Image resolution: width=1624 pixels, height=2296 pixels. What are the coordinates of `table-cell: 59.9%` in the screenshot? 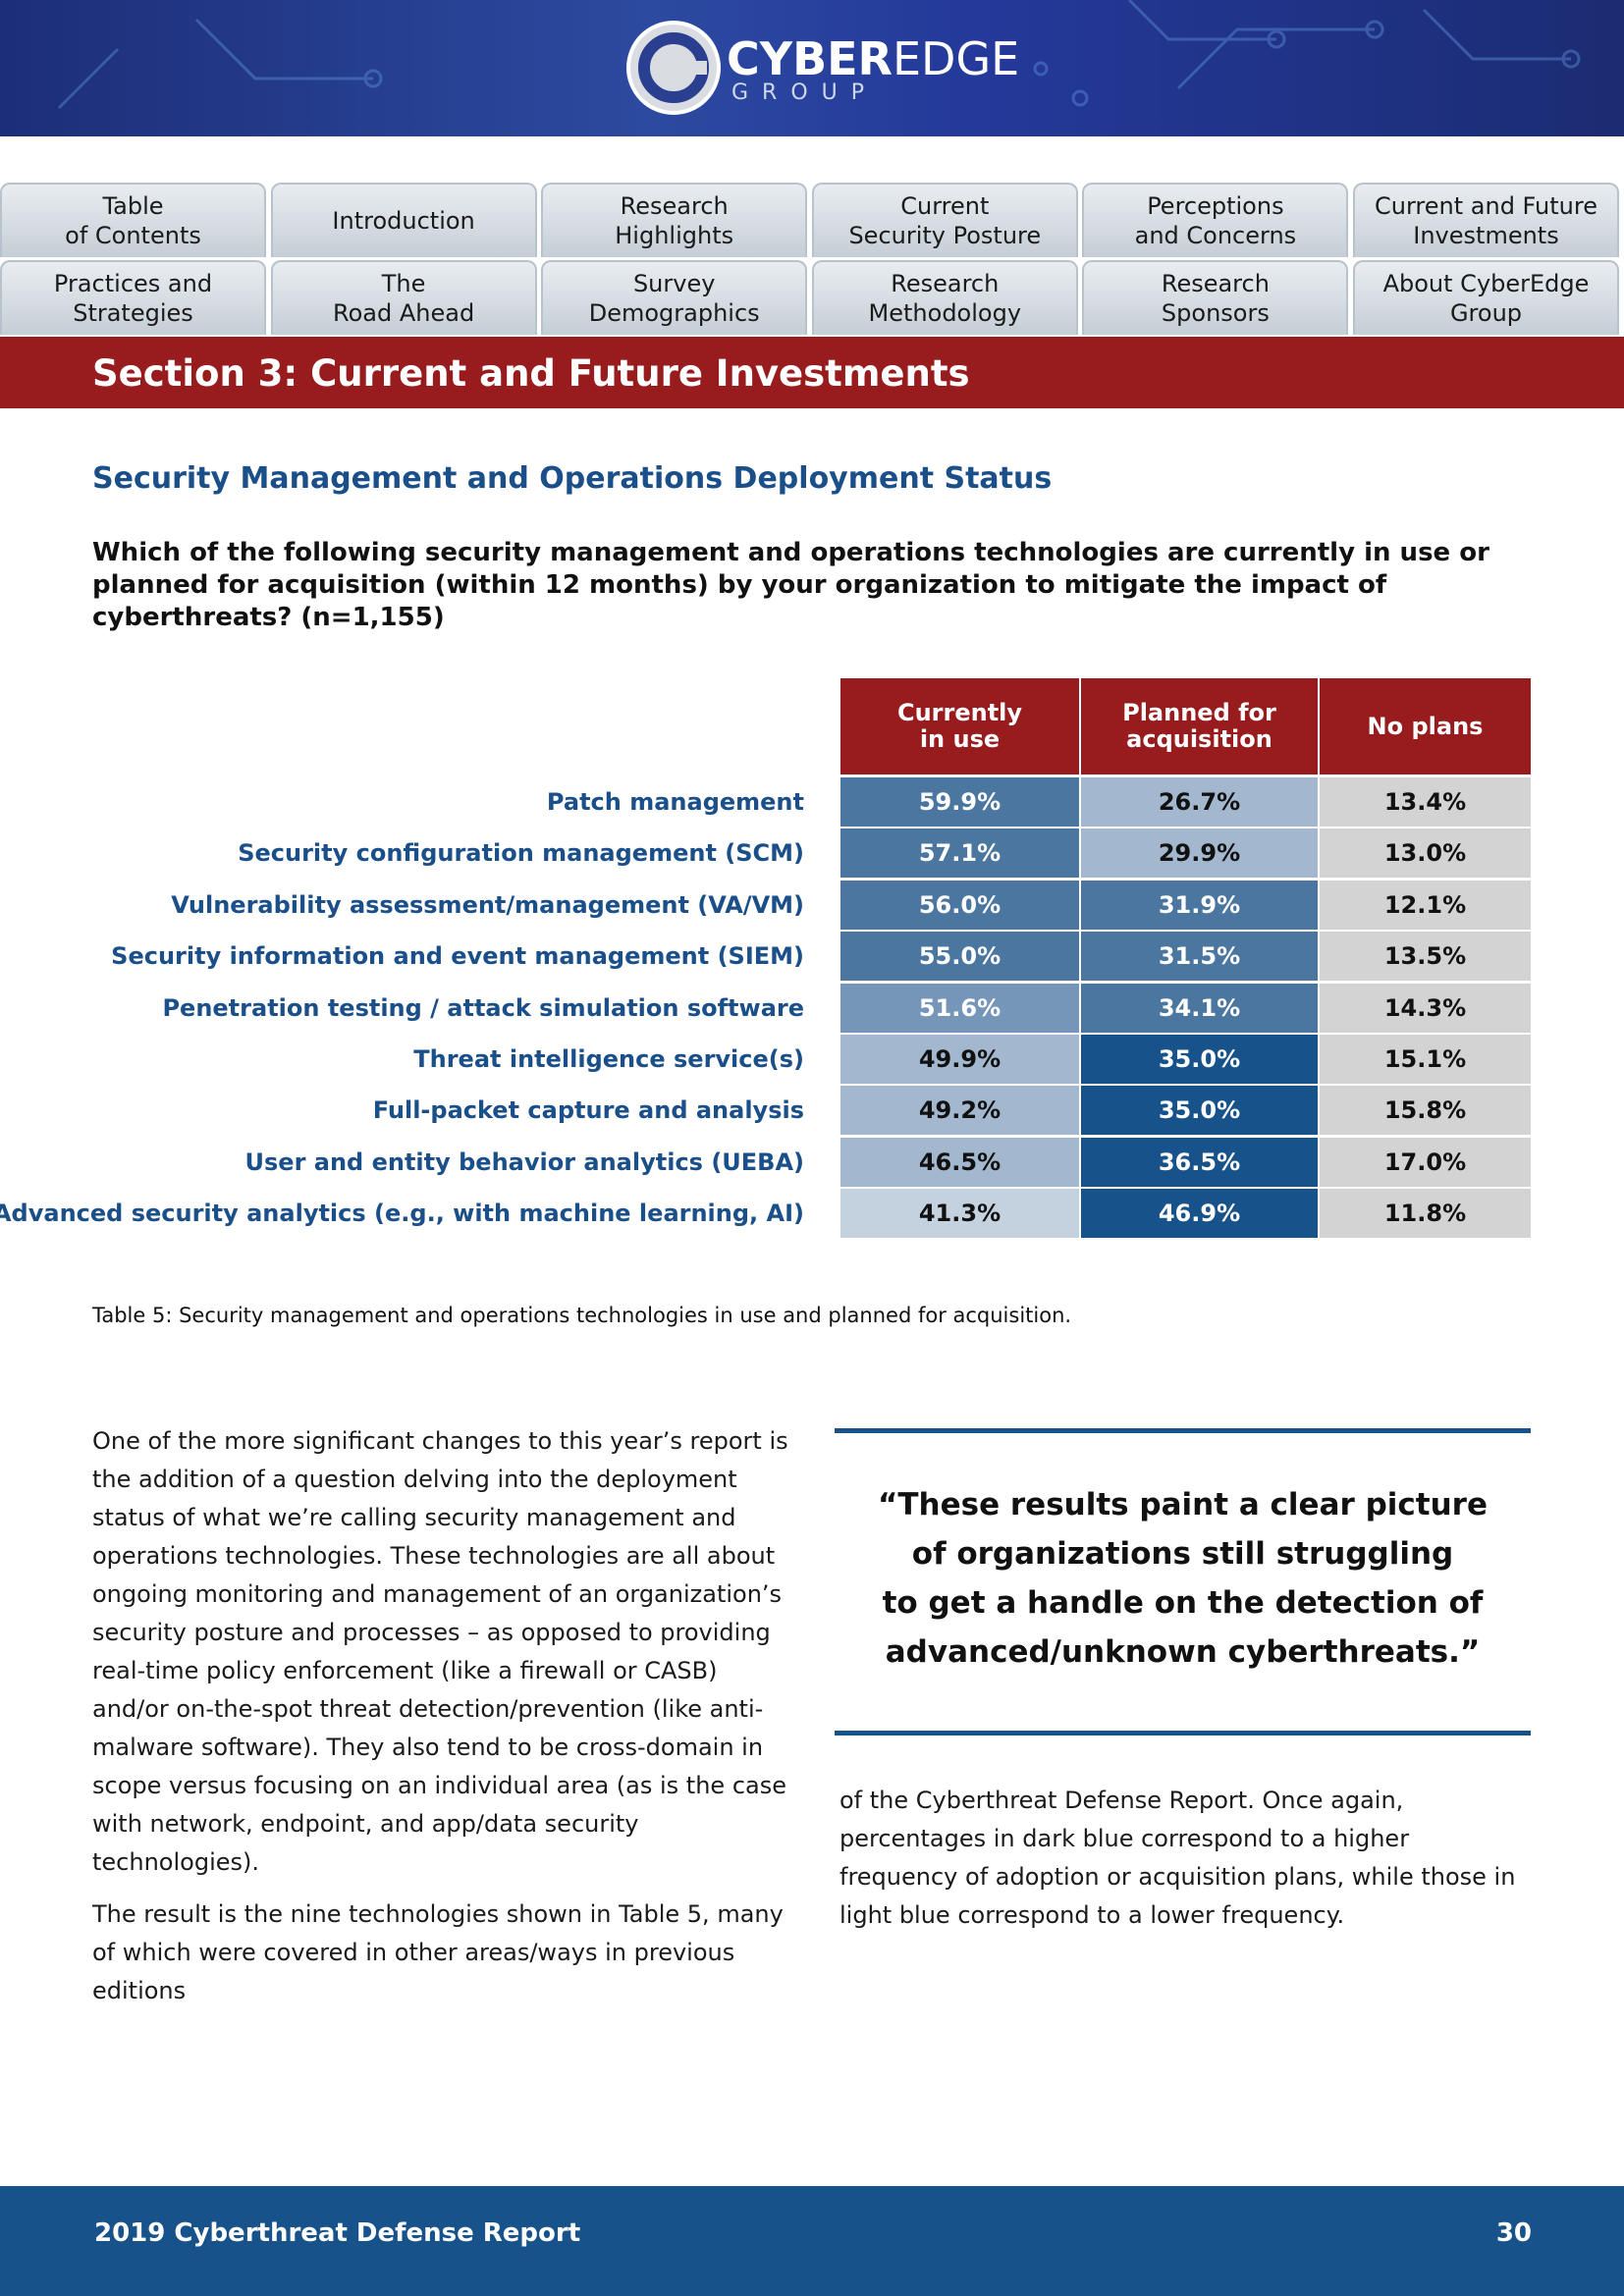 It's located at (959, 802).